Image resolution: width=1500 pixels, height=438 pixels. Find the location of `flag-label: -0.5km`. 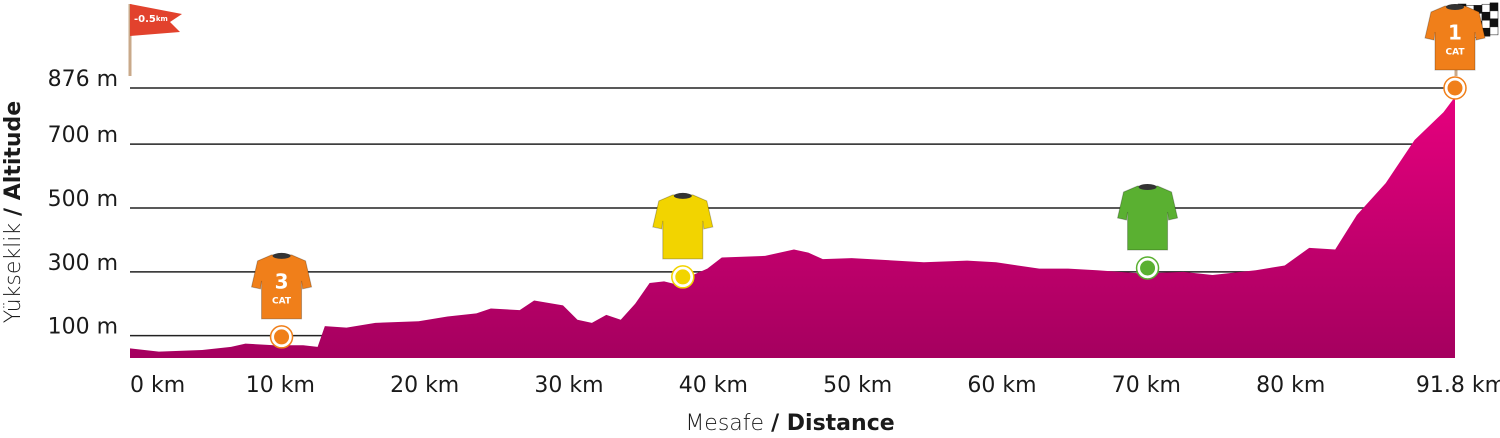

flag-label: -0.5km is located at coordinates (151, 19).